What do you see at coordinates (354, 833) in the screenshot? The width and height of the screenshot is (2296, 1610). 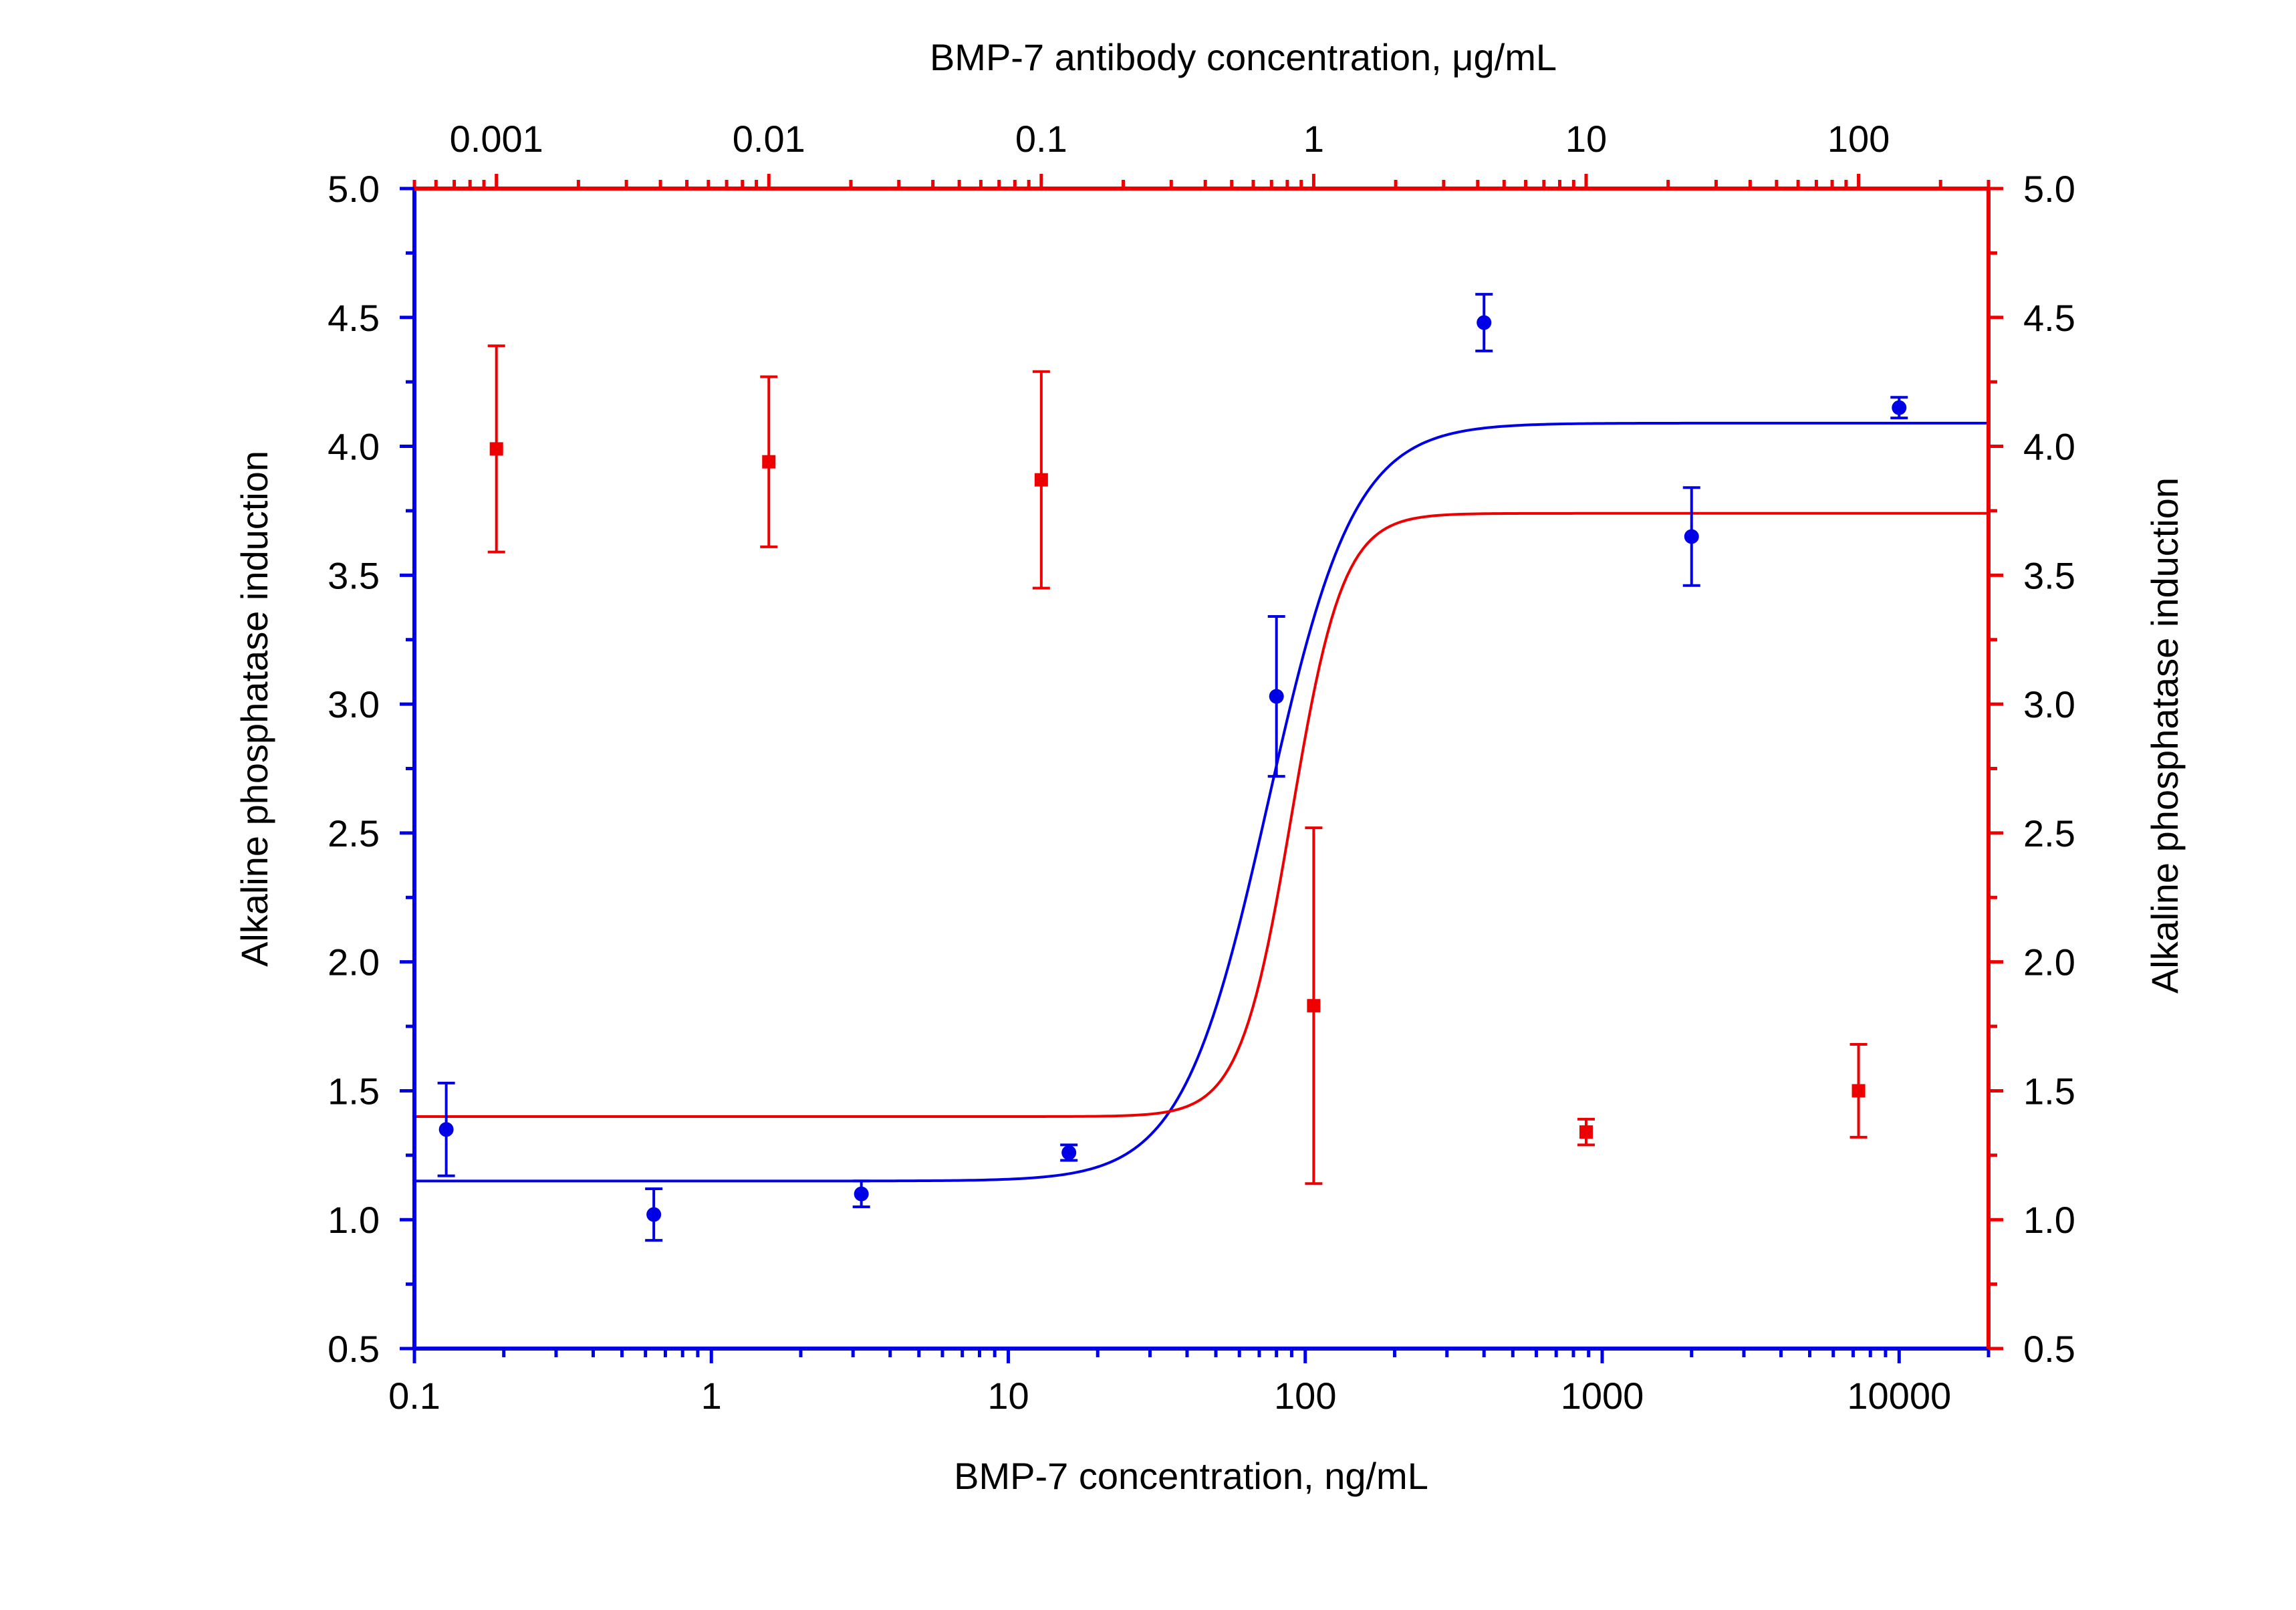 I see `left-tick-label: 2.5` at bounding box center [354, 833].